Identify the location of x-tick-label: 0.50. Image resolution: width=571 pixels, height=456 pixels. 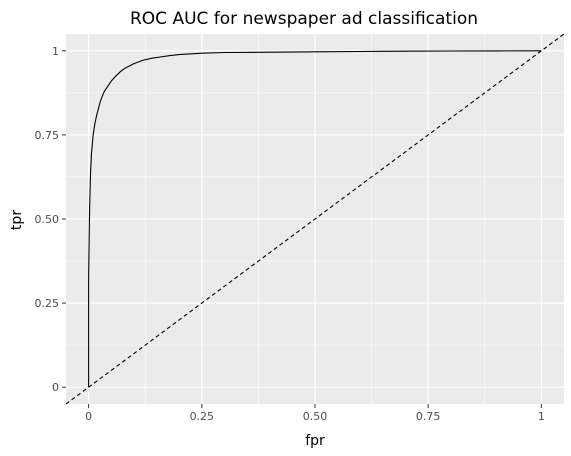
(315, 416).